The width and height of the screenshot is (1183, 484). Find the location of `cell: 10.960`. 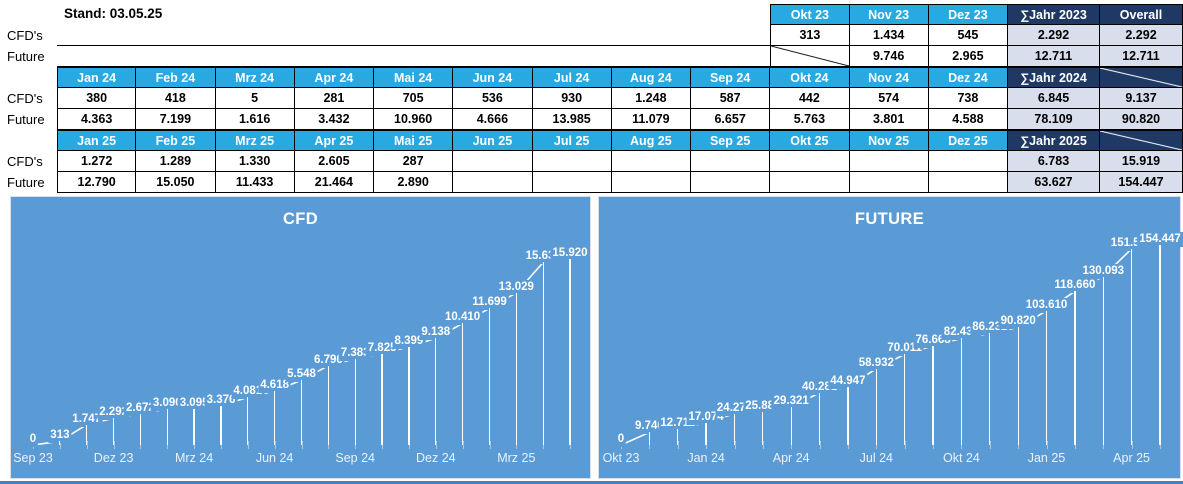

cell: 10.960 is located at coordinates (414, 119).